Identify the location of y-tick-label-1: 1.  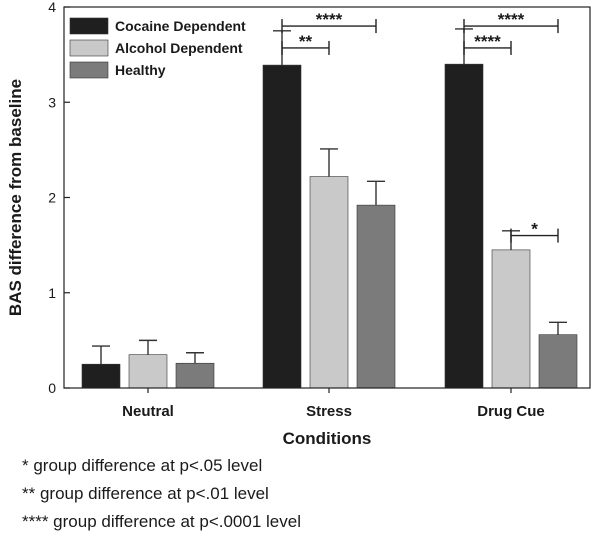
(52, 293).